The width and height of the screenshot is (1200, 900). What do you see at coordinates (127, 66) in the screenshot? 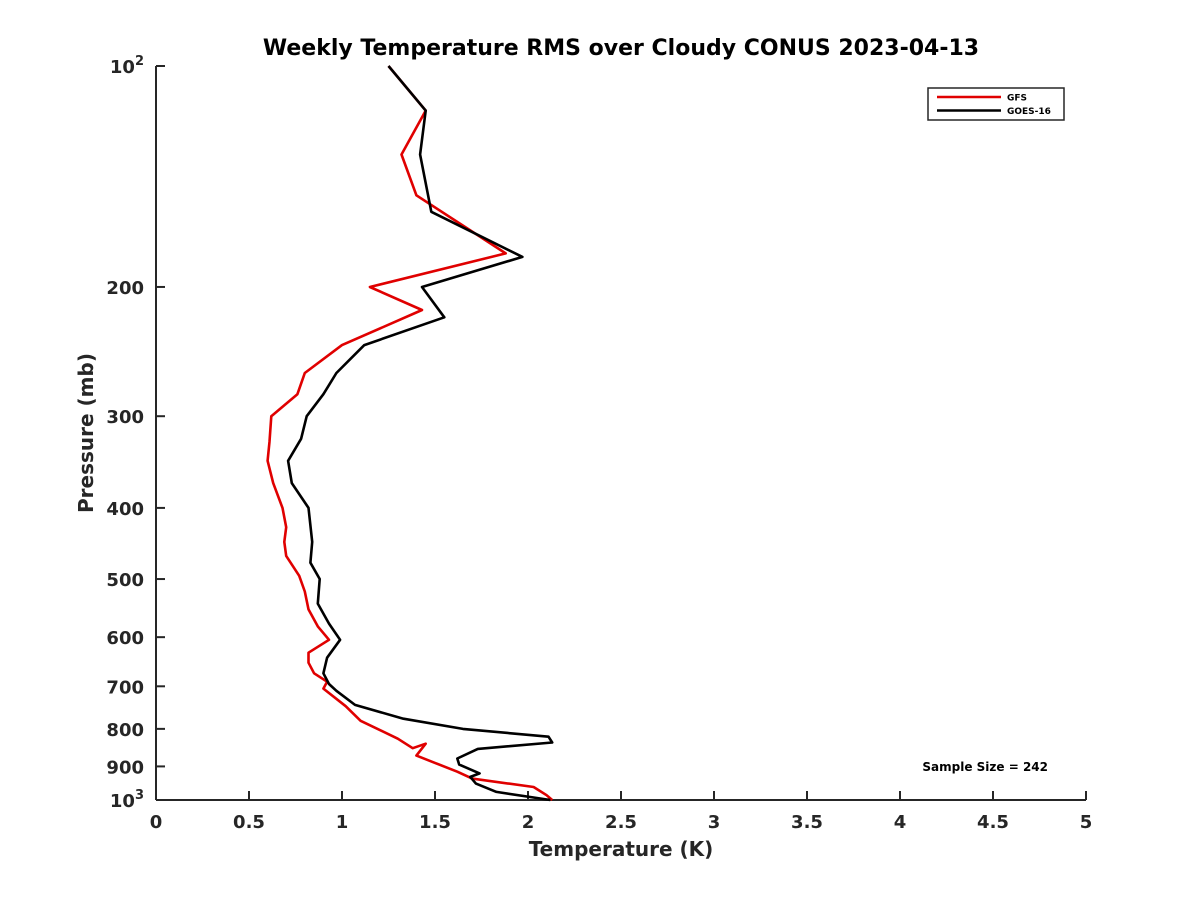
I see `y-tick-label: 10²` at bounding box center [127, 66].